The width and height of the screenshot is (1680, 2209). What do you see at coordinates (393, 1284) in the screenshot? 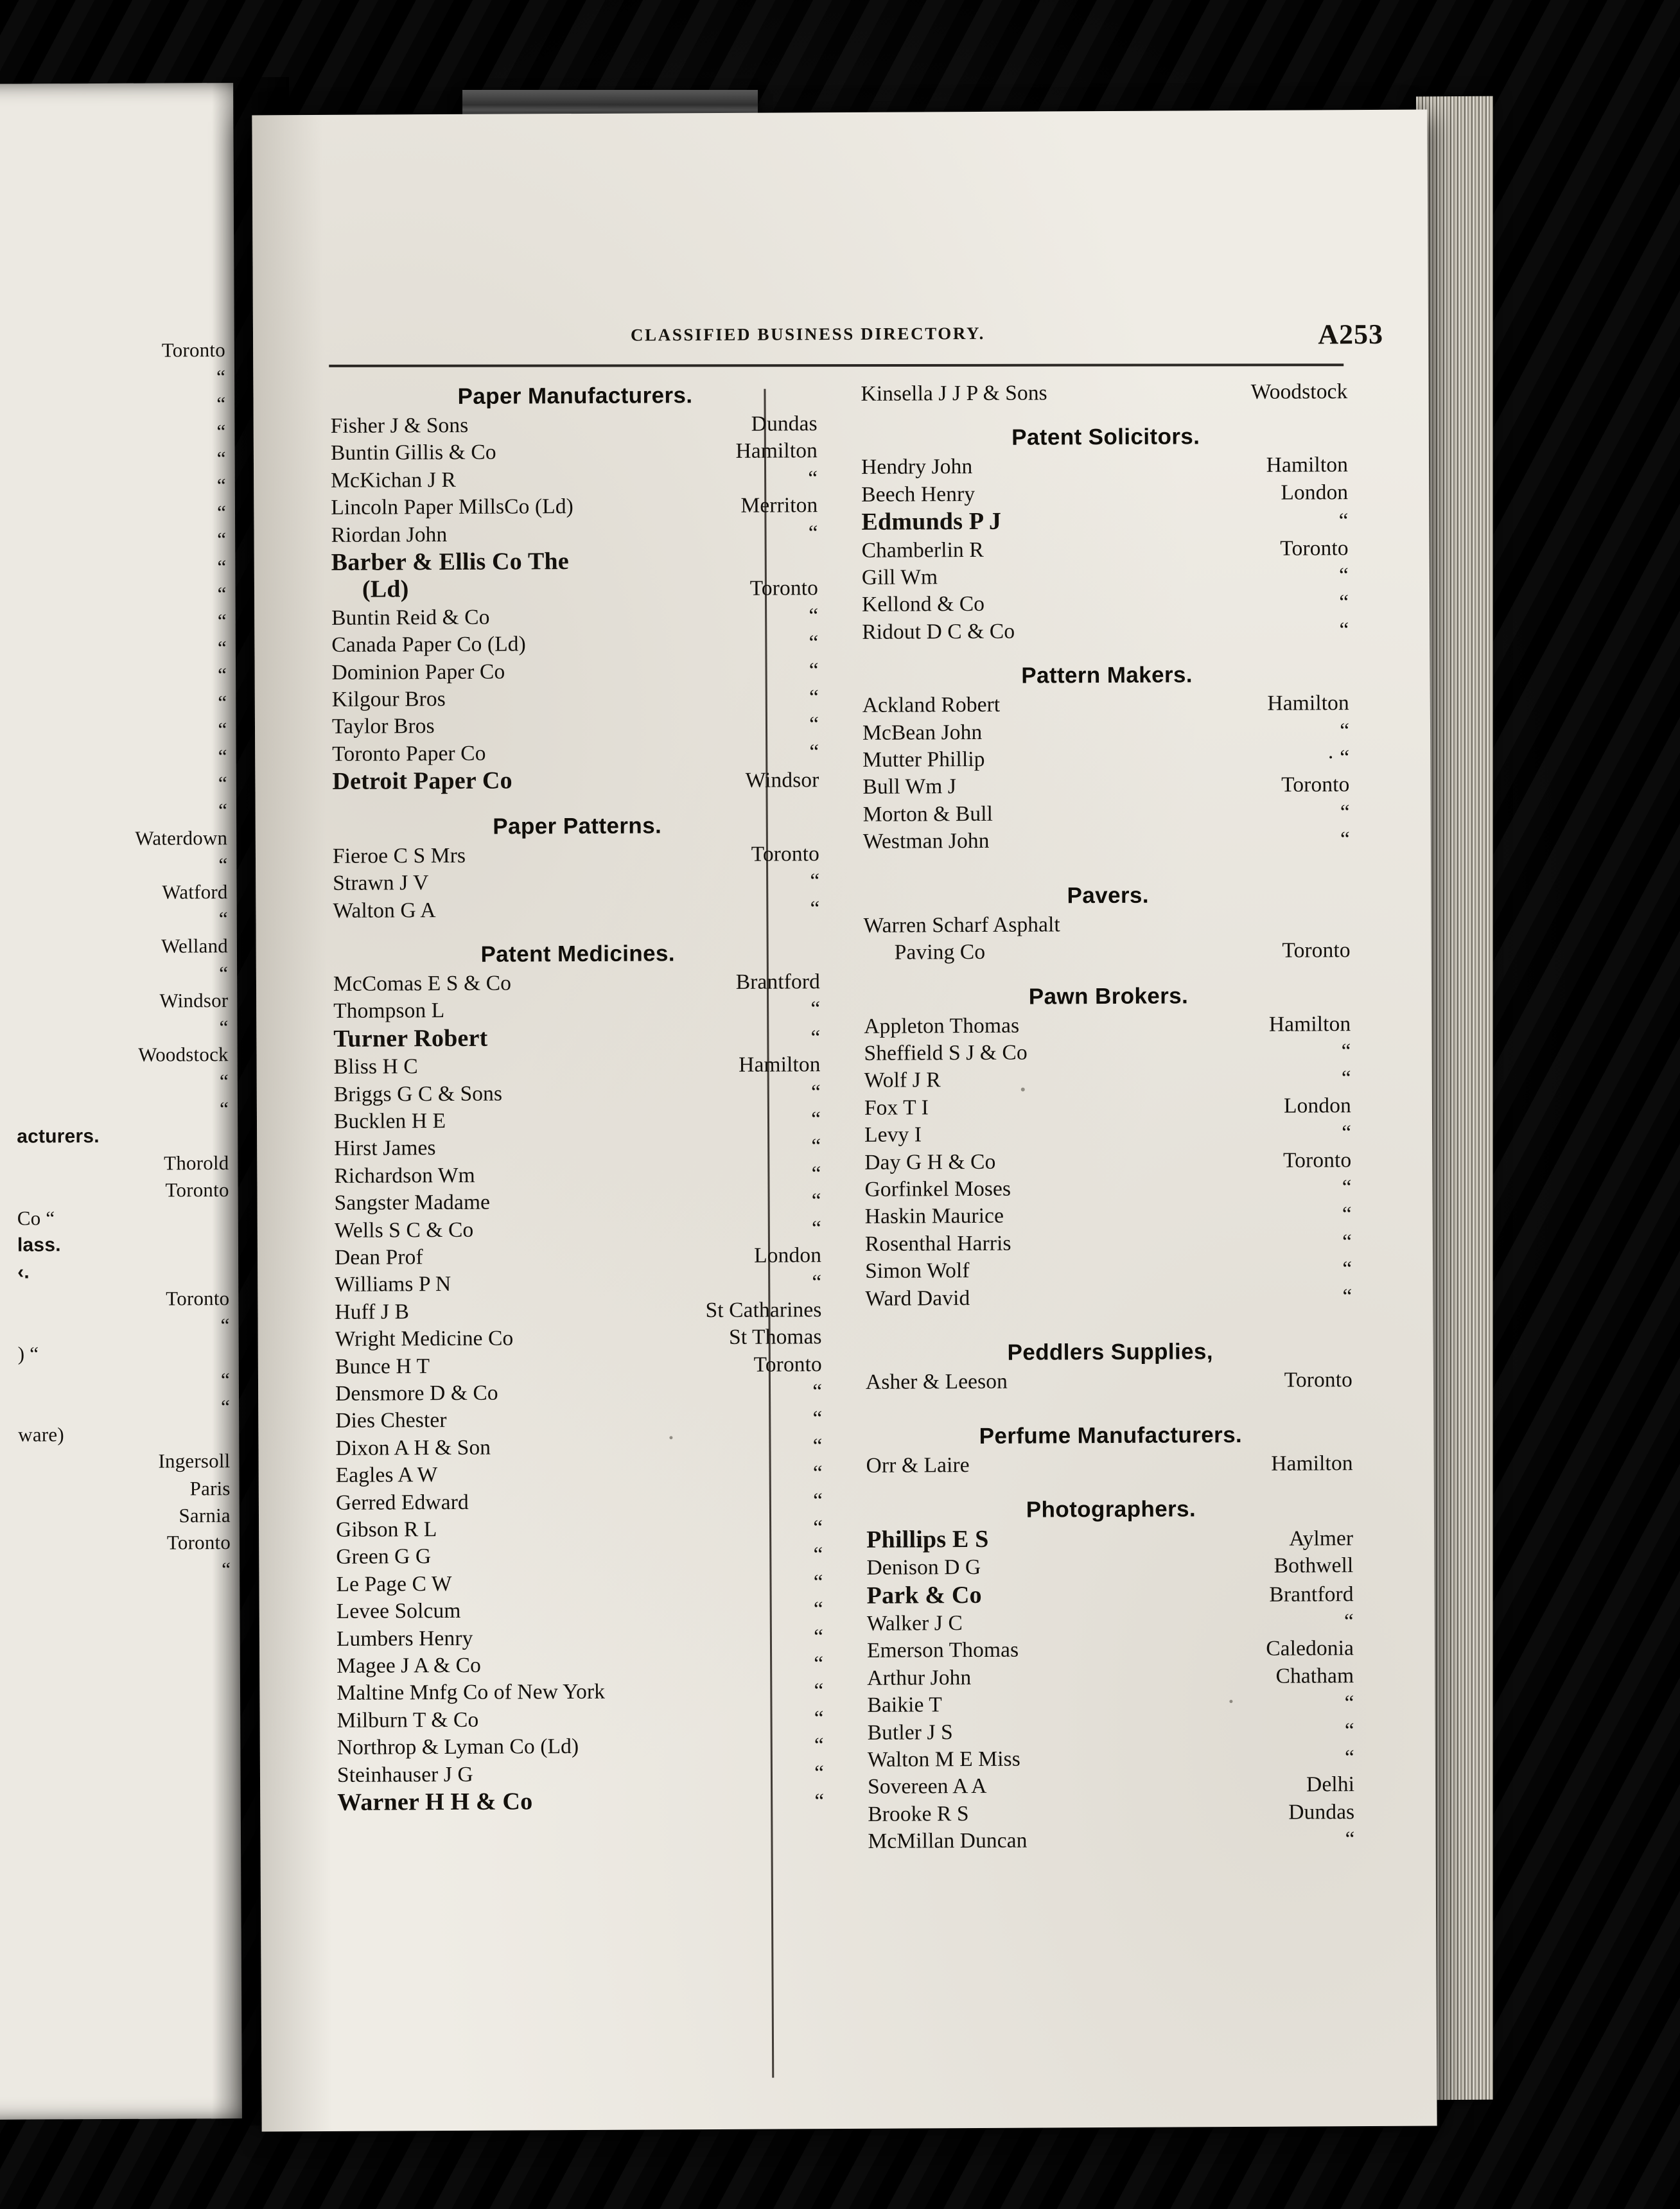
I see `entry-name: Williams P N` at bounding box center [393, 1284].